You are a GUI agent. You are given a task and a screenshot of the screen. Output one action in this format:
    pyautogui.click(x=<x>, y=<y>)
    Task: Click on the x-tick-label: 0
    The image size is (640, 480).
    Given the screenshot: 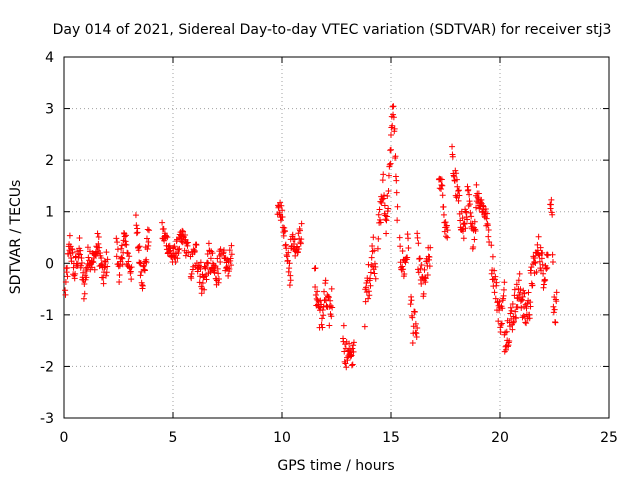 What is the action you would take?
    pyautogui.click(x=64, y=438)
    